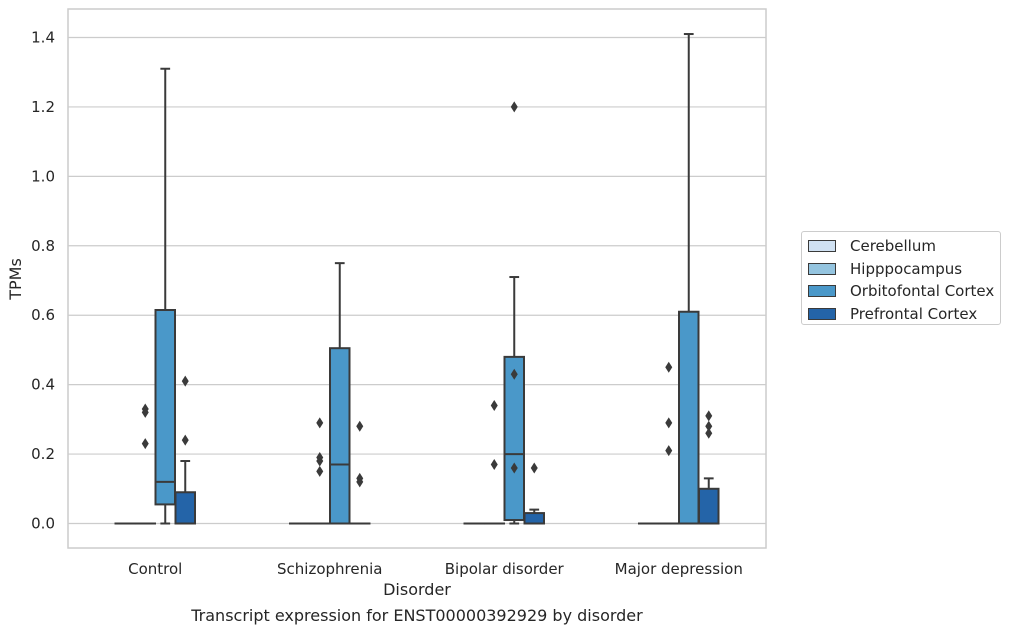  Describe the element at coordinates (893, 246) in the screenshot. I see `legend-label: Cerebellum` at that location.